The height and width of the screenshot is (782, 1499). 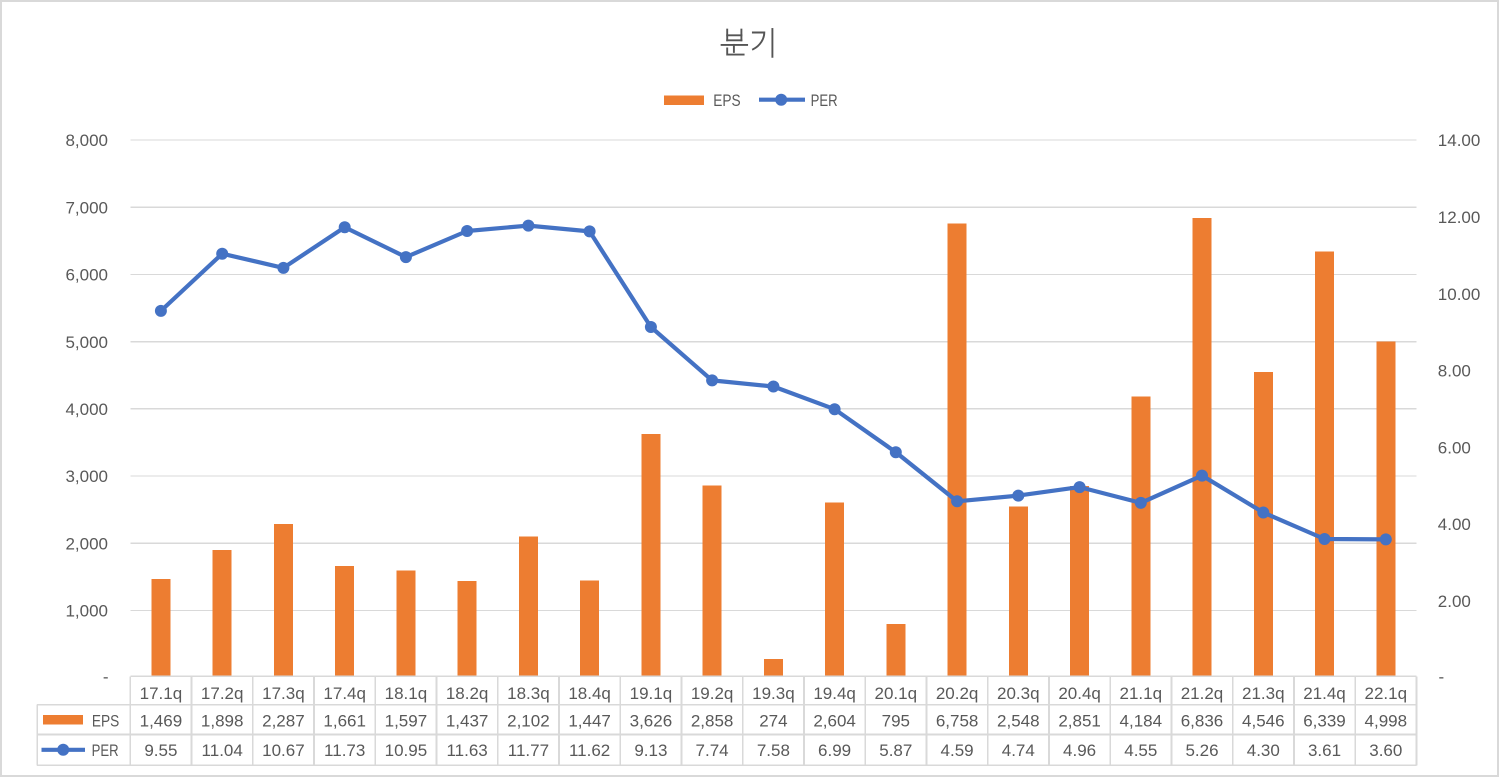 I want to click on svg-text: 20.2q, so click(x=957, y=693).